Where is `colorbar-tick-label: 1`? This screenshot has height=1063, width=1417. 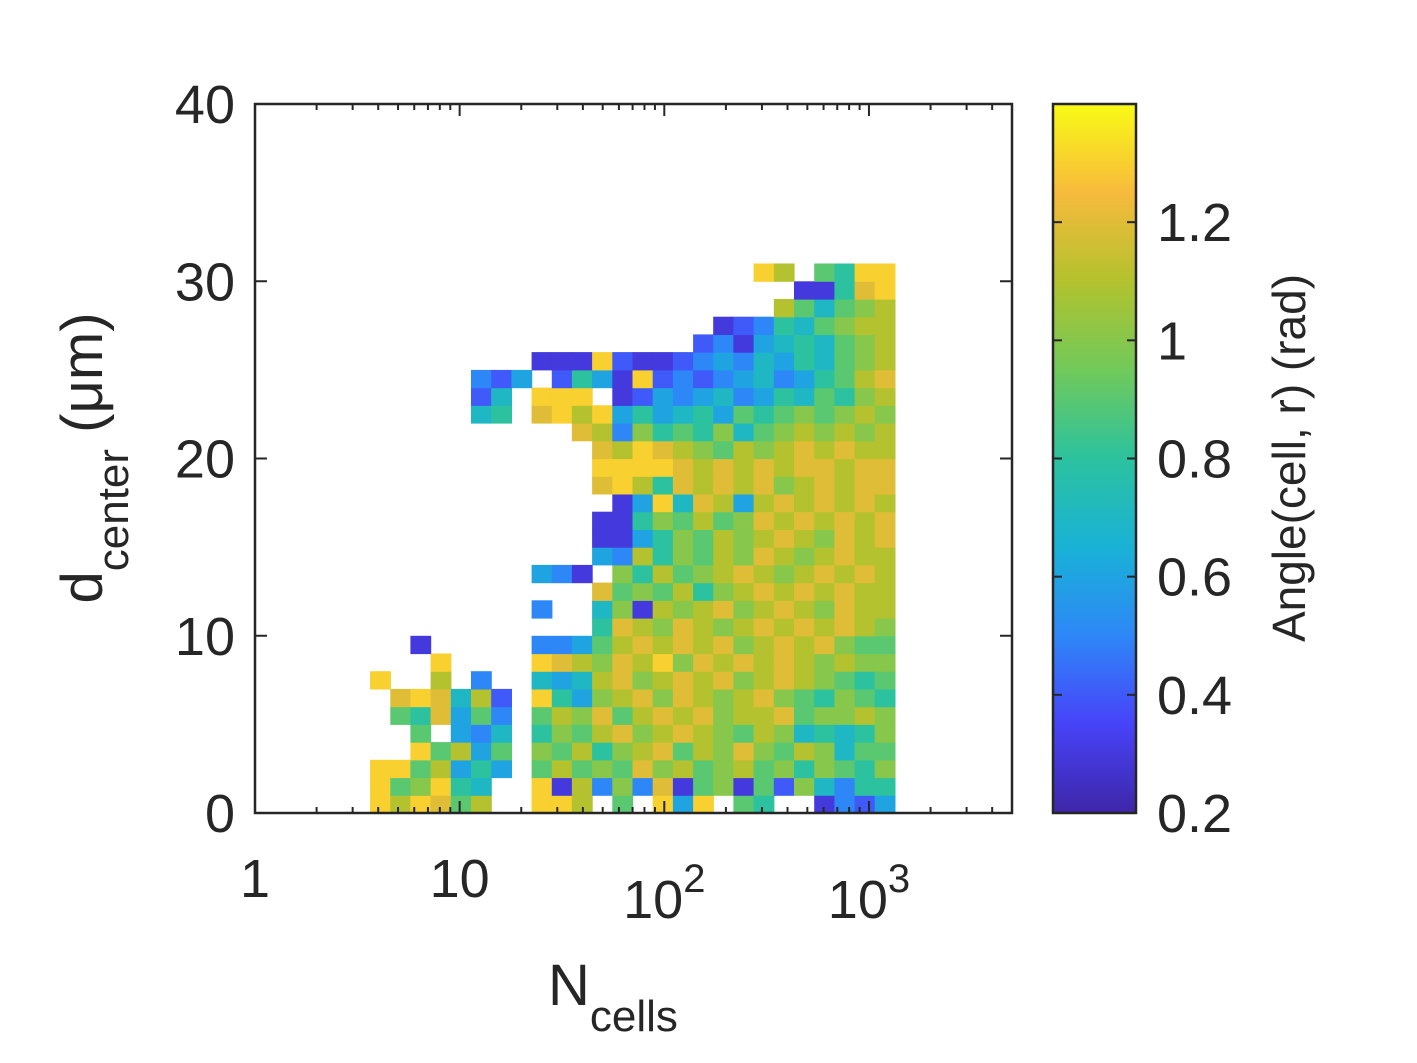 colorbar-tick-label: 1 is located at coordinates (1172, 341).